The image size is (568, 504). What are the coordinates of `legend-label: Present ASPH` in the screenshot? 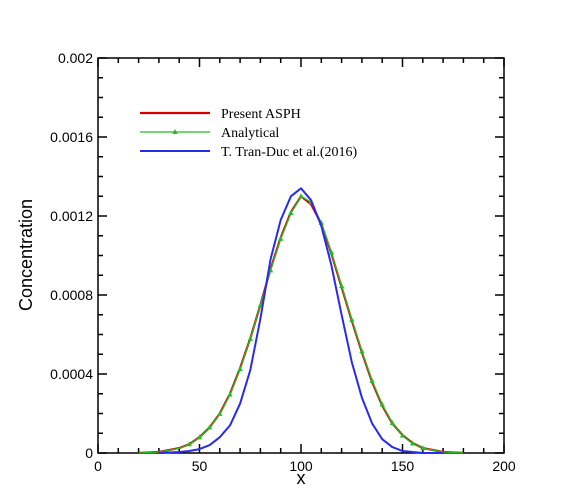 It's located at (261, 114).